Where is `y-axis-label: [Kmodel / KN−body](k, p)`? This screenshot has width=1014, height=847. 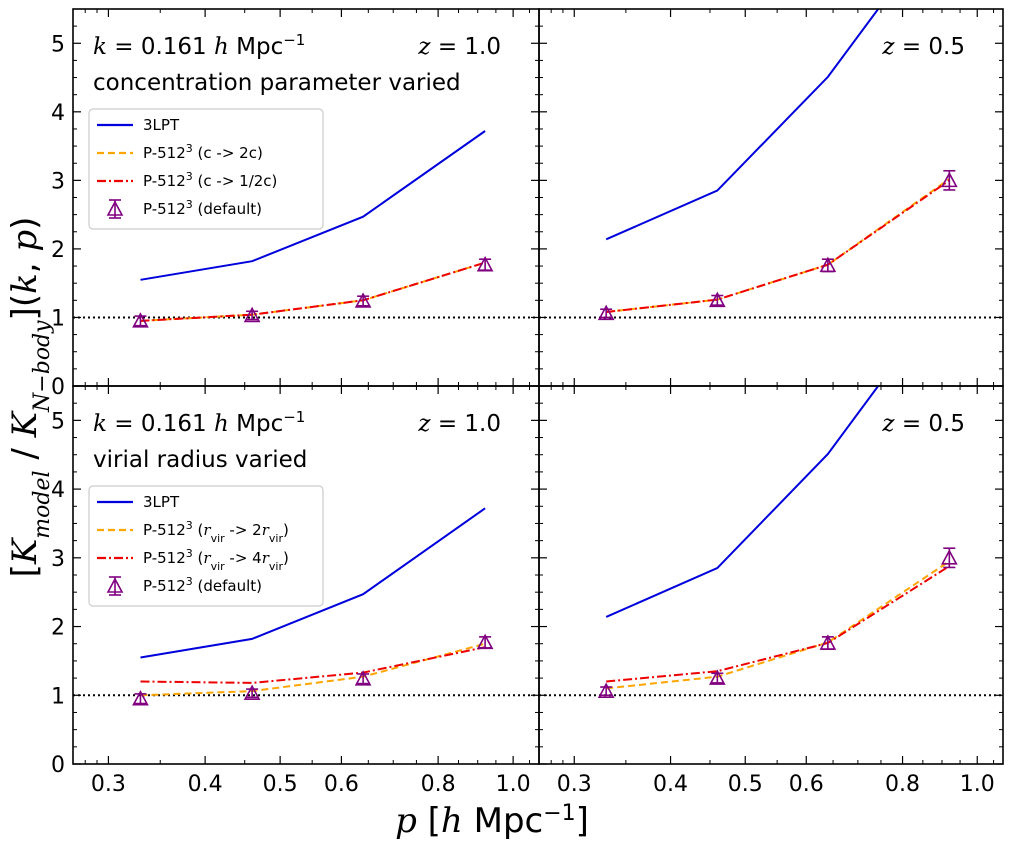 y-axis-label: [Kmodel / KN−body](k, p) is located at coordinates (30, 397).